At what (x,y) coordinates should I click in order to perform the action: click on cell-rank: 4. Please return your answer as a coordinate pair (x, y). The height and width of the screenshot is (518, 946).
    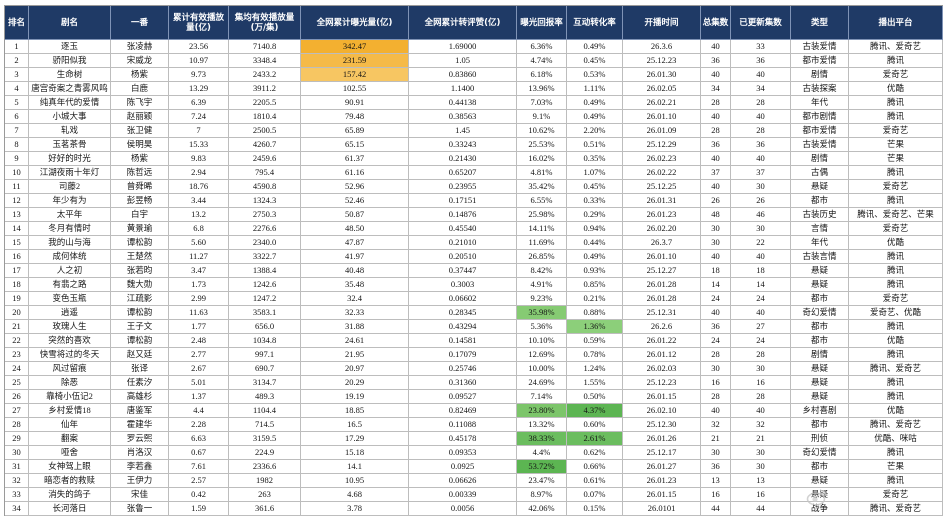
    Looking at the image, I should click on (17, 89).